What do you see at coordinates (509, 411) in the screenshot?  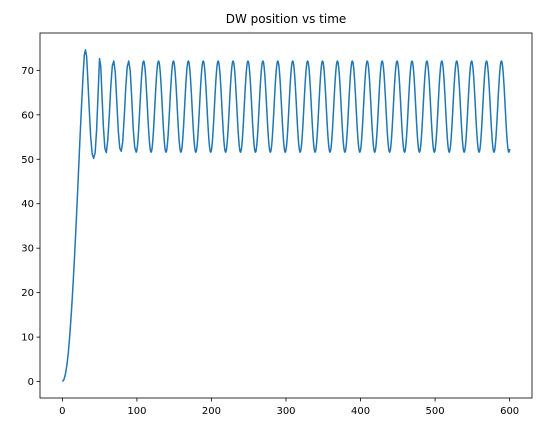 I see `x-tick-label: 600` at bounding box center [509, 411].